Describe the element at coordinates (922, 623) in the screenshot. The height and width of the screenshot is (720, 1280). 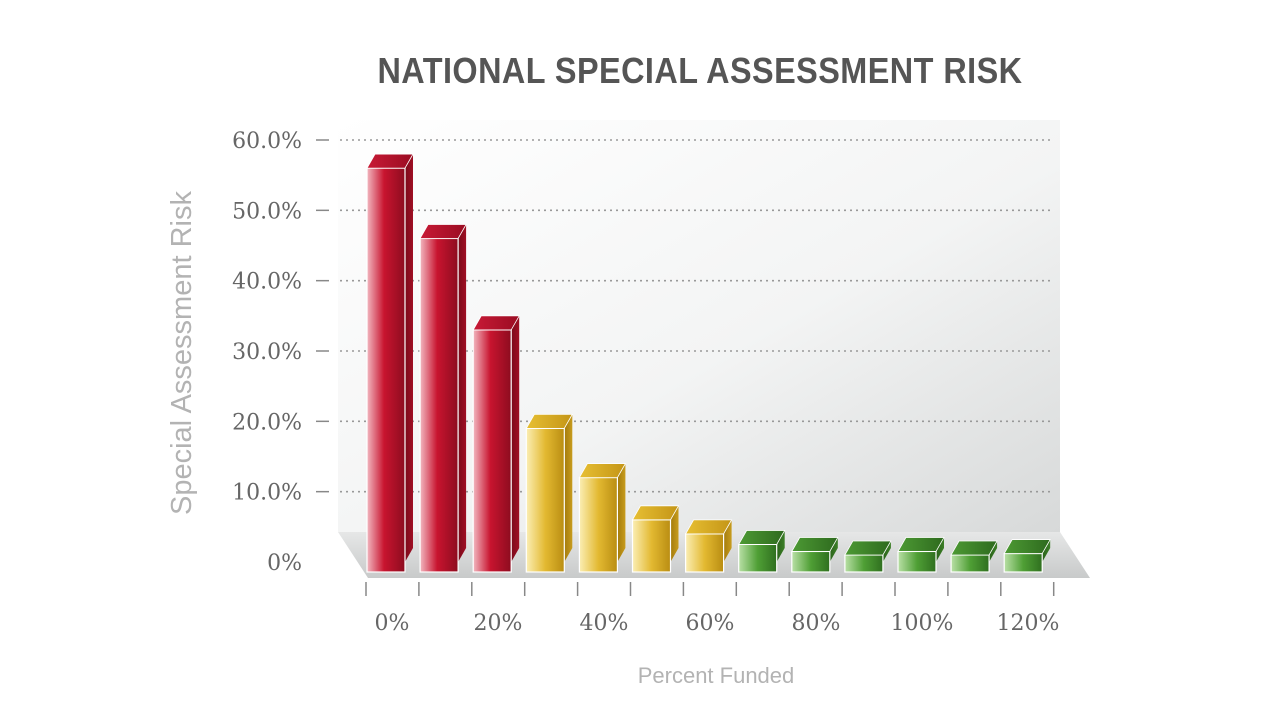
I see `x-tick-label: 100%` at that location.